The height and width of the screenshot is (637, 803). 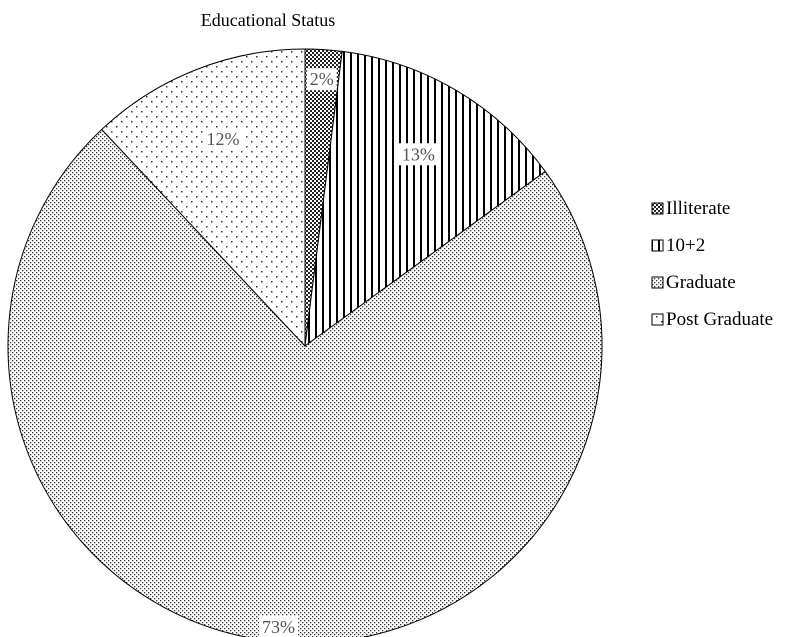 I want to click on data-label-graduate: 73%, so click(x=278, y=626).